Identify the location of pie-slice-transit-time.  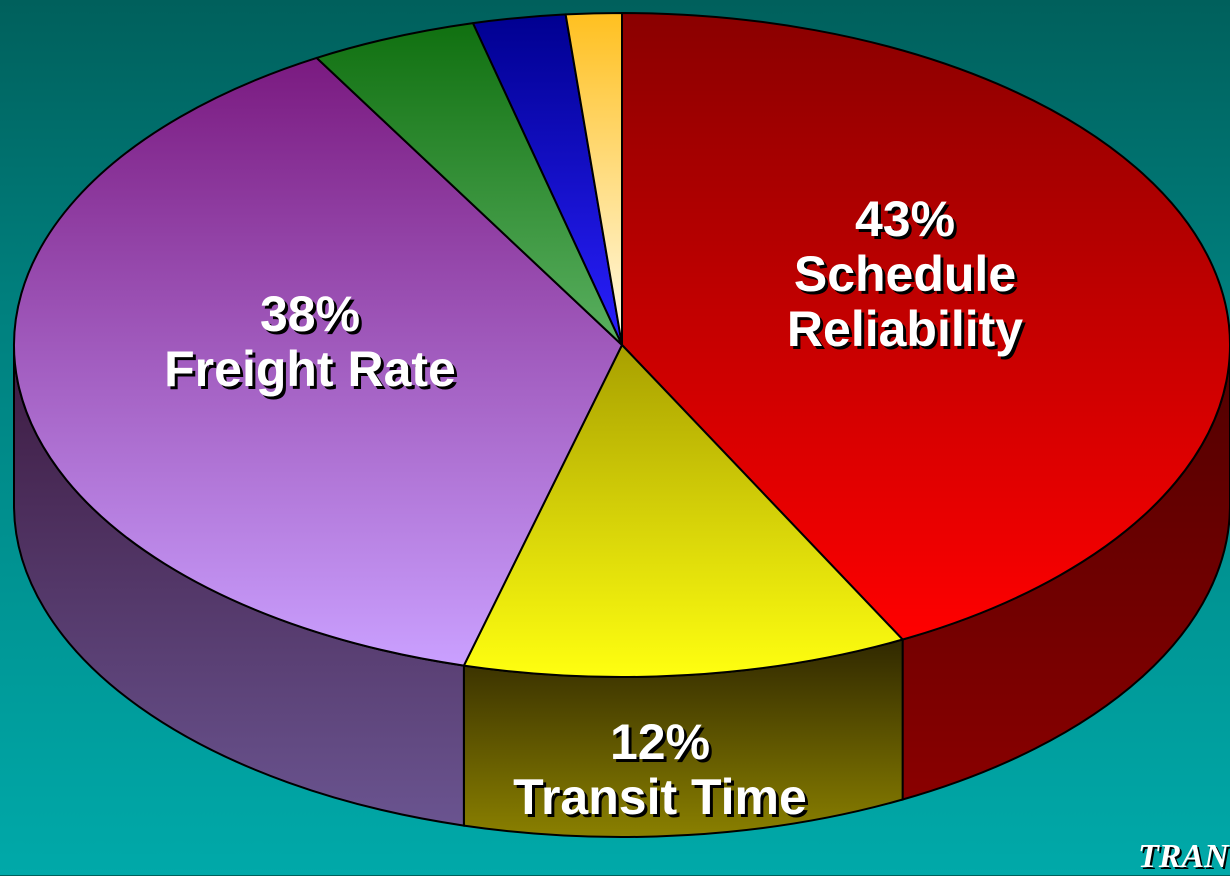
(683, 511).